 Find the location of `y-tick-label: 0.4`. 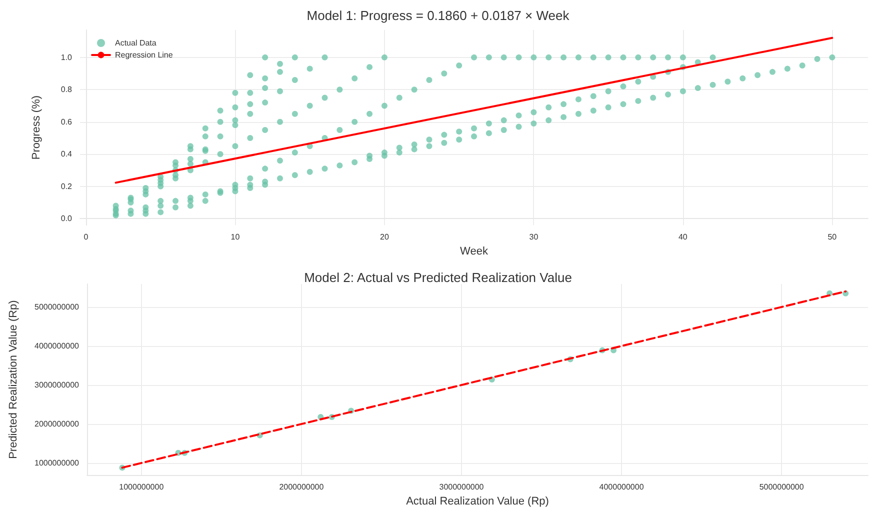

y-tick-label: 0.4 is located at coordinates (66, 154).